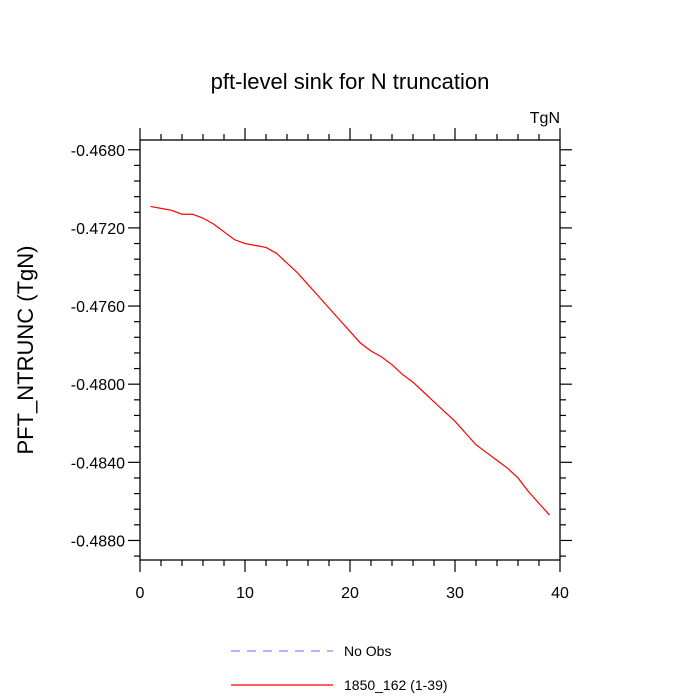 The image size is (700, 700). I want to click on legend: No Obs 1850_162 (1-39), so click(339, 668).